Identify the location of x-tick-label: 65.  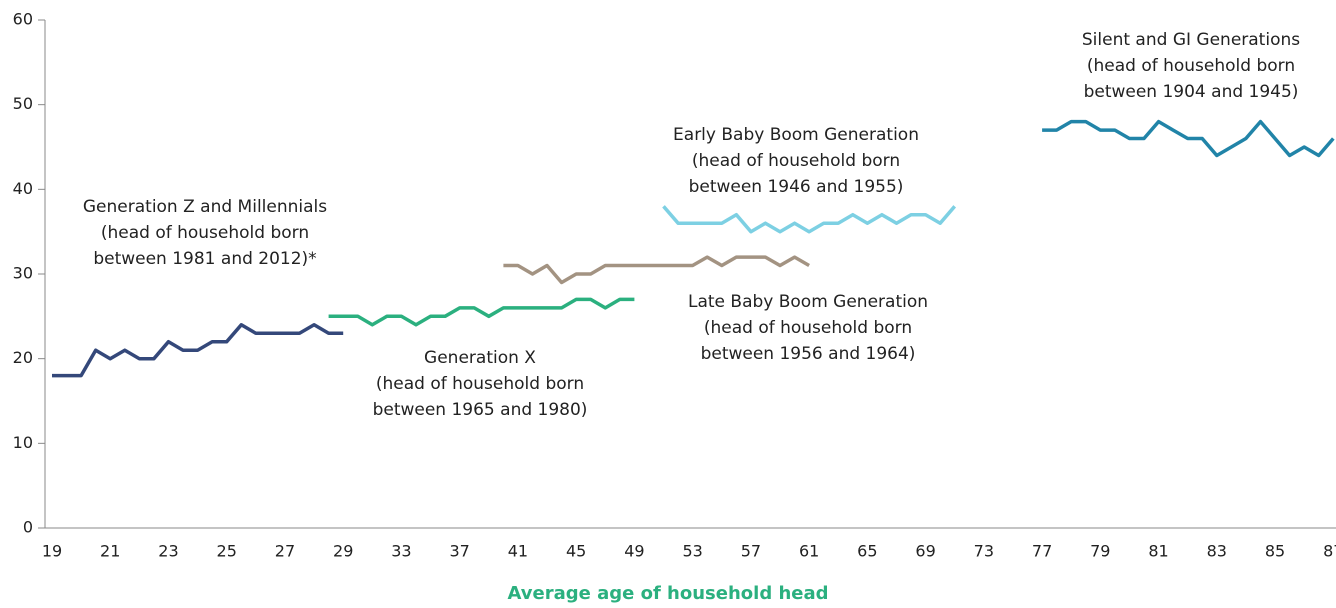
(867, 551).